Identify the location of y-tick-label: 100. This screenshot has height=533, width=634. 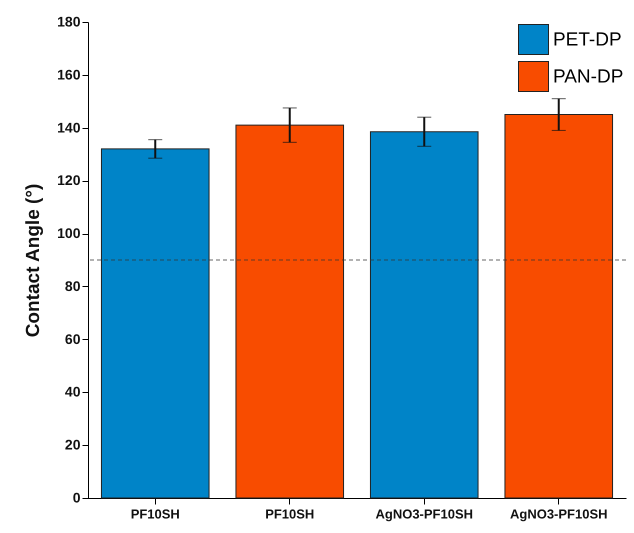
(69, 233).